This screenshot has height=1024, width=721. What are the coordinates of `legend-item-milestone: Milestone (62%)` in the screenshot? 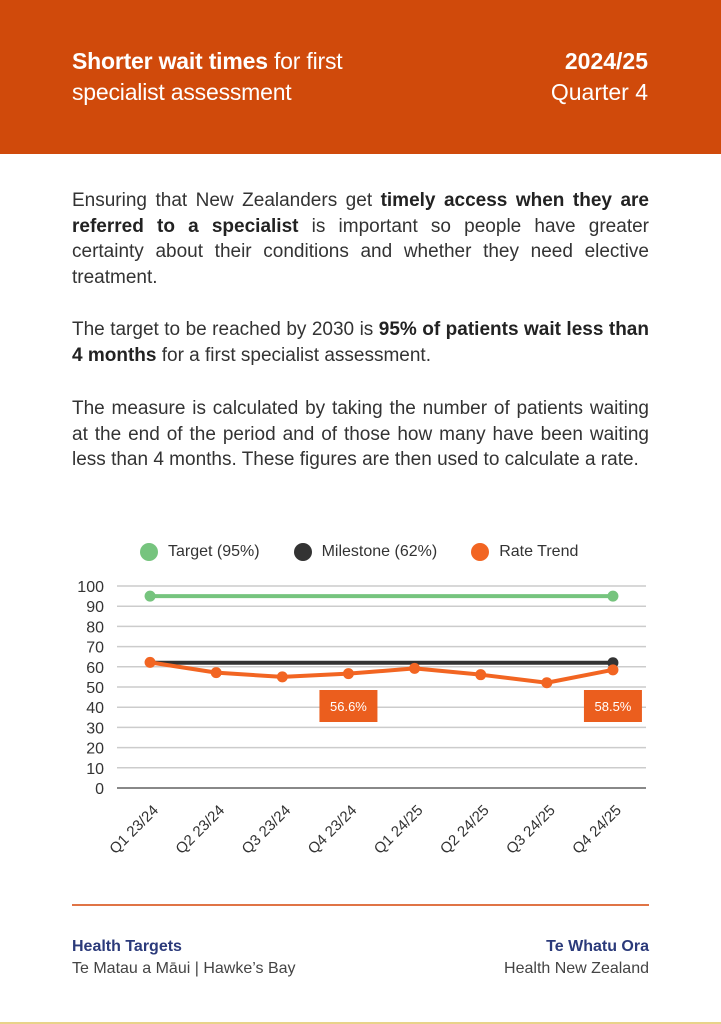 It's located at (365, 552).